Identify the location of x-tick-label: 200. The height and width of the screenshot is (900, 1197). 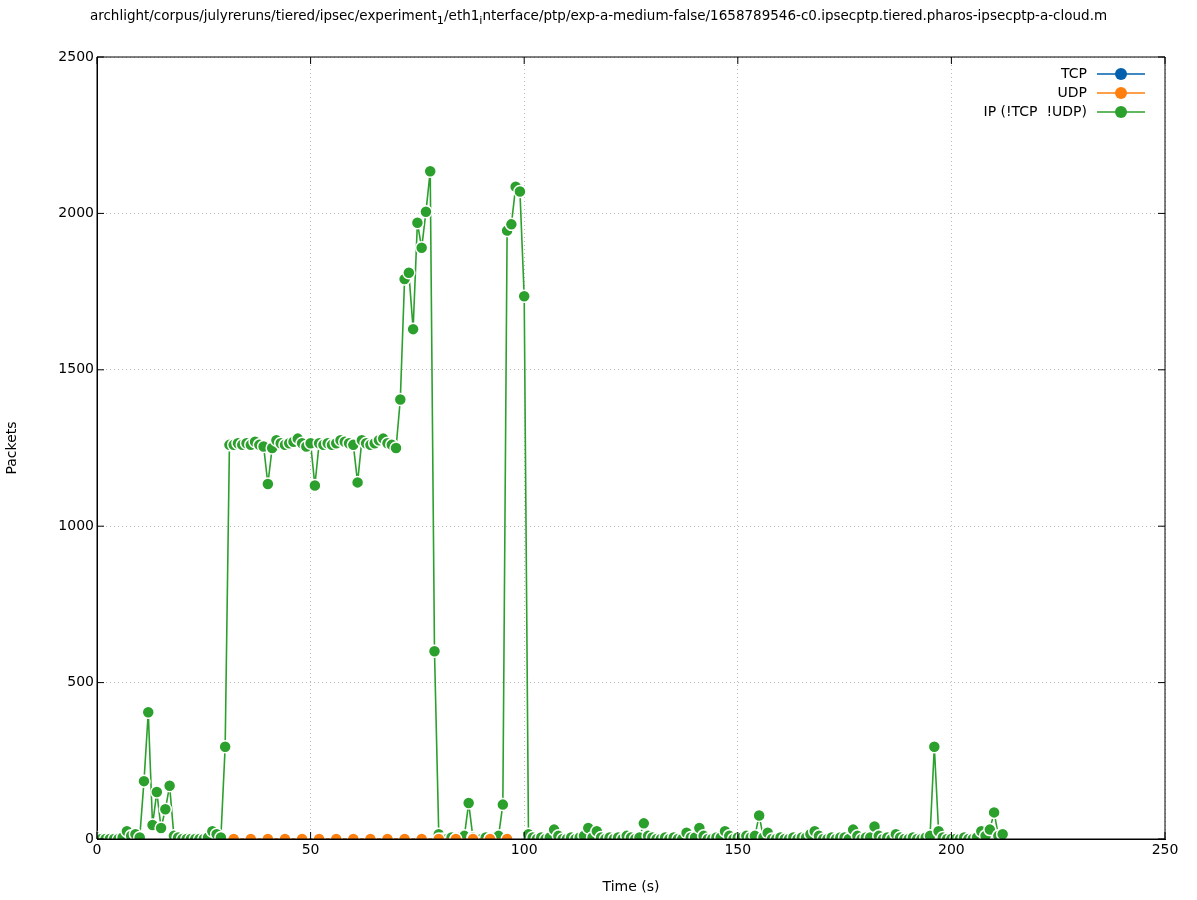
(951, 849).